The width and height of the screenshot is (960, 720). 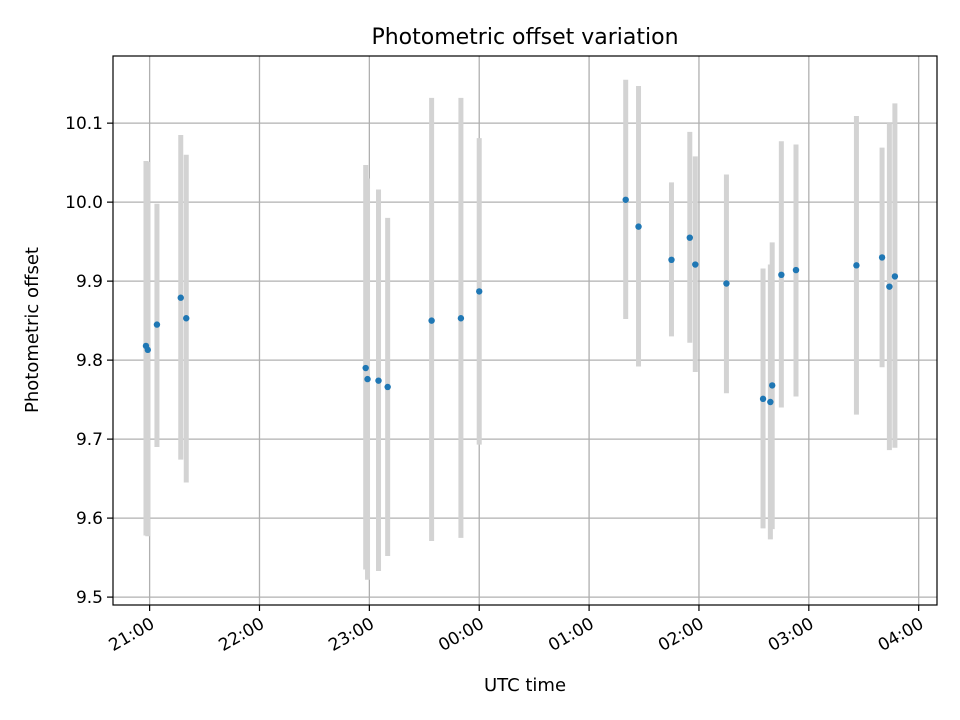 I want to click on chart-title: Photometric offset variation, so click(x=524, y=37).